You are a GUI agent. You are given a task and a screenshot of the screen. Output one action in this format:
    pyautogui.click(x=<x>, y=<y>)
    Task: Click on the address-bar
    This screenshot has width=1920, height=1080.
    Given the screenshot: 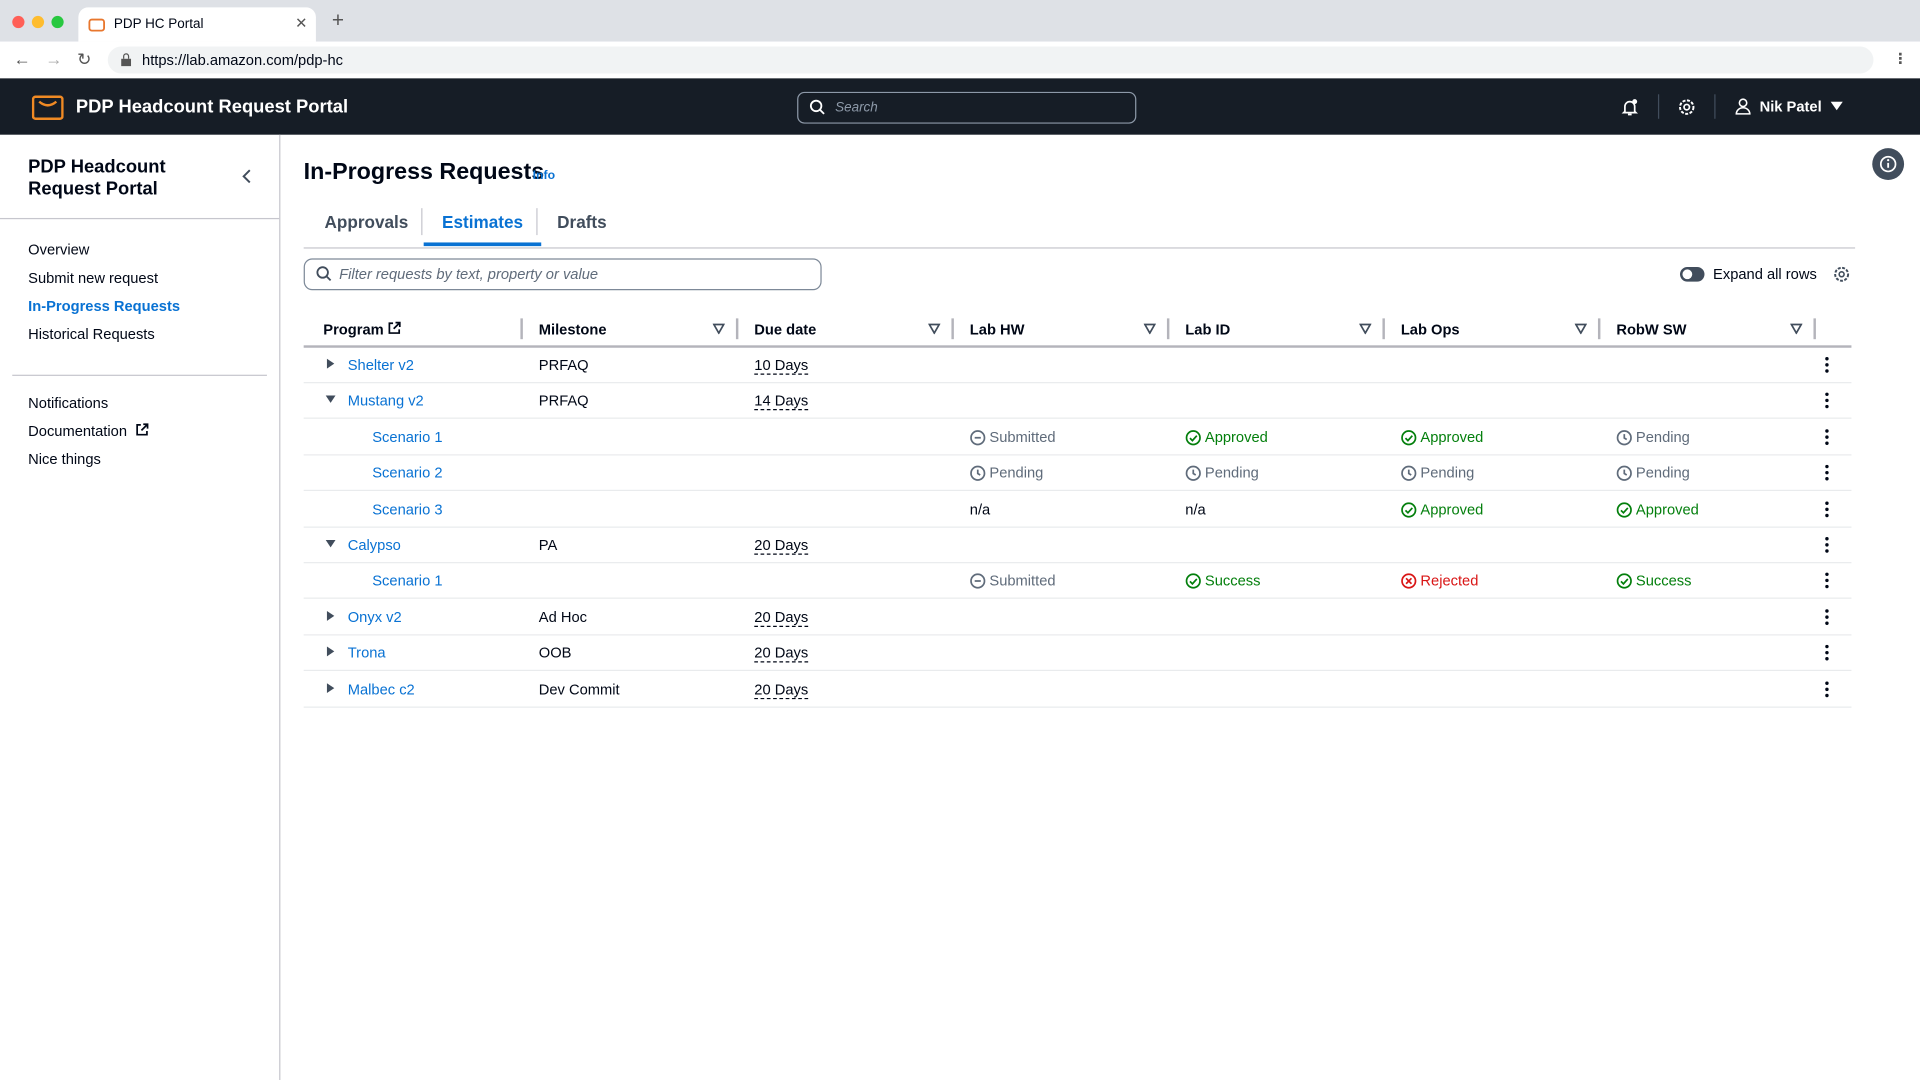 What is the action you would take?
    pyautogui.click(x=990, y=60)
    